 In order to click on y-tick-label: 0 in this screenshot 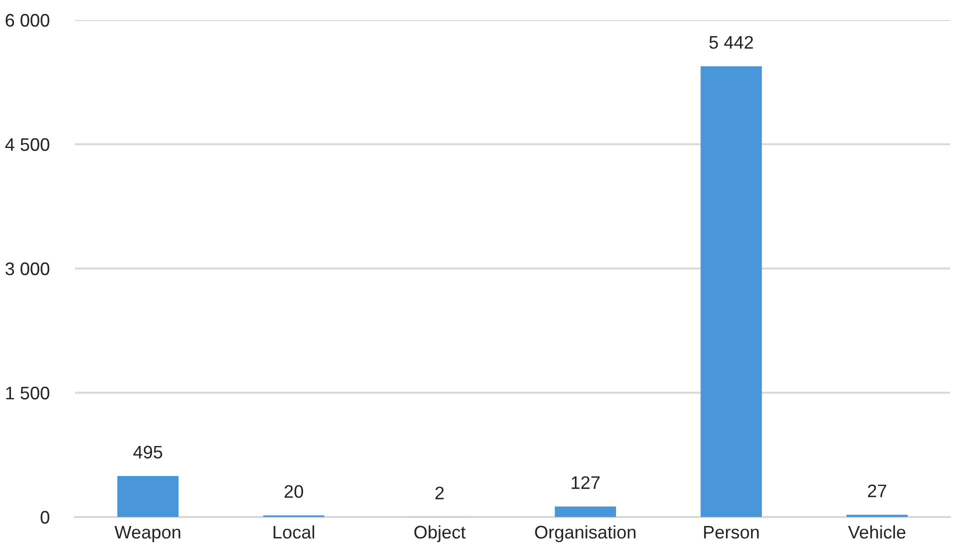, I will do `click(45, 517)`.